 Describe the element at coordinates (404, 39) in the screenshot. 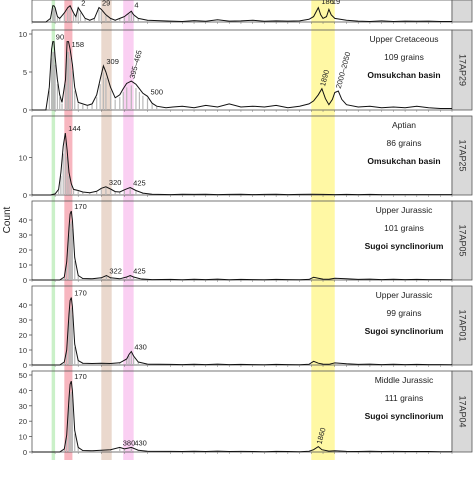

I see `age-label: Upper Cretaceous` at that location.